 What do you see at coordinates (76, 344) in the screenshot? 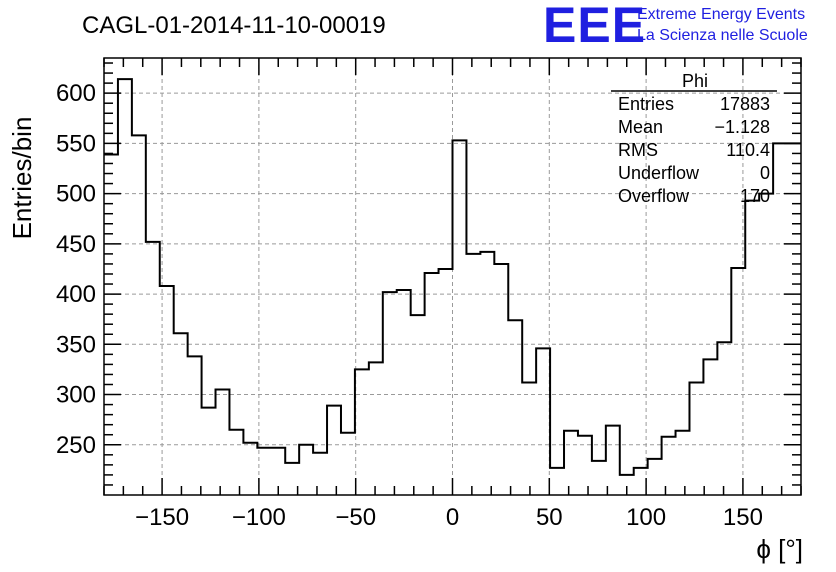
I see `y-tick-label: 350` at bounding box center [76, 344].